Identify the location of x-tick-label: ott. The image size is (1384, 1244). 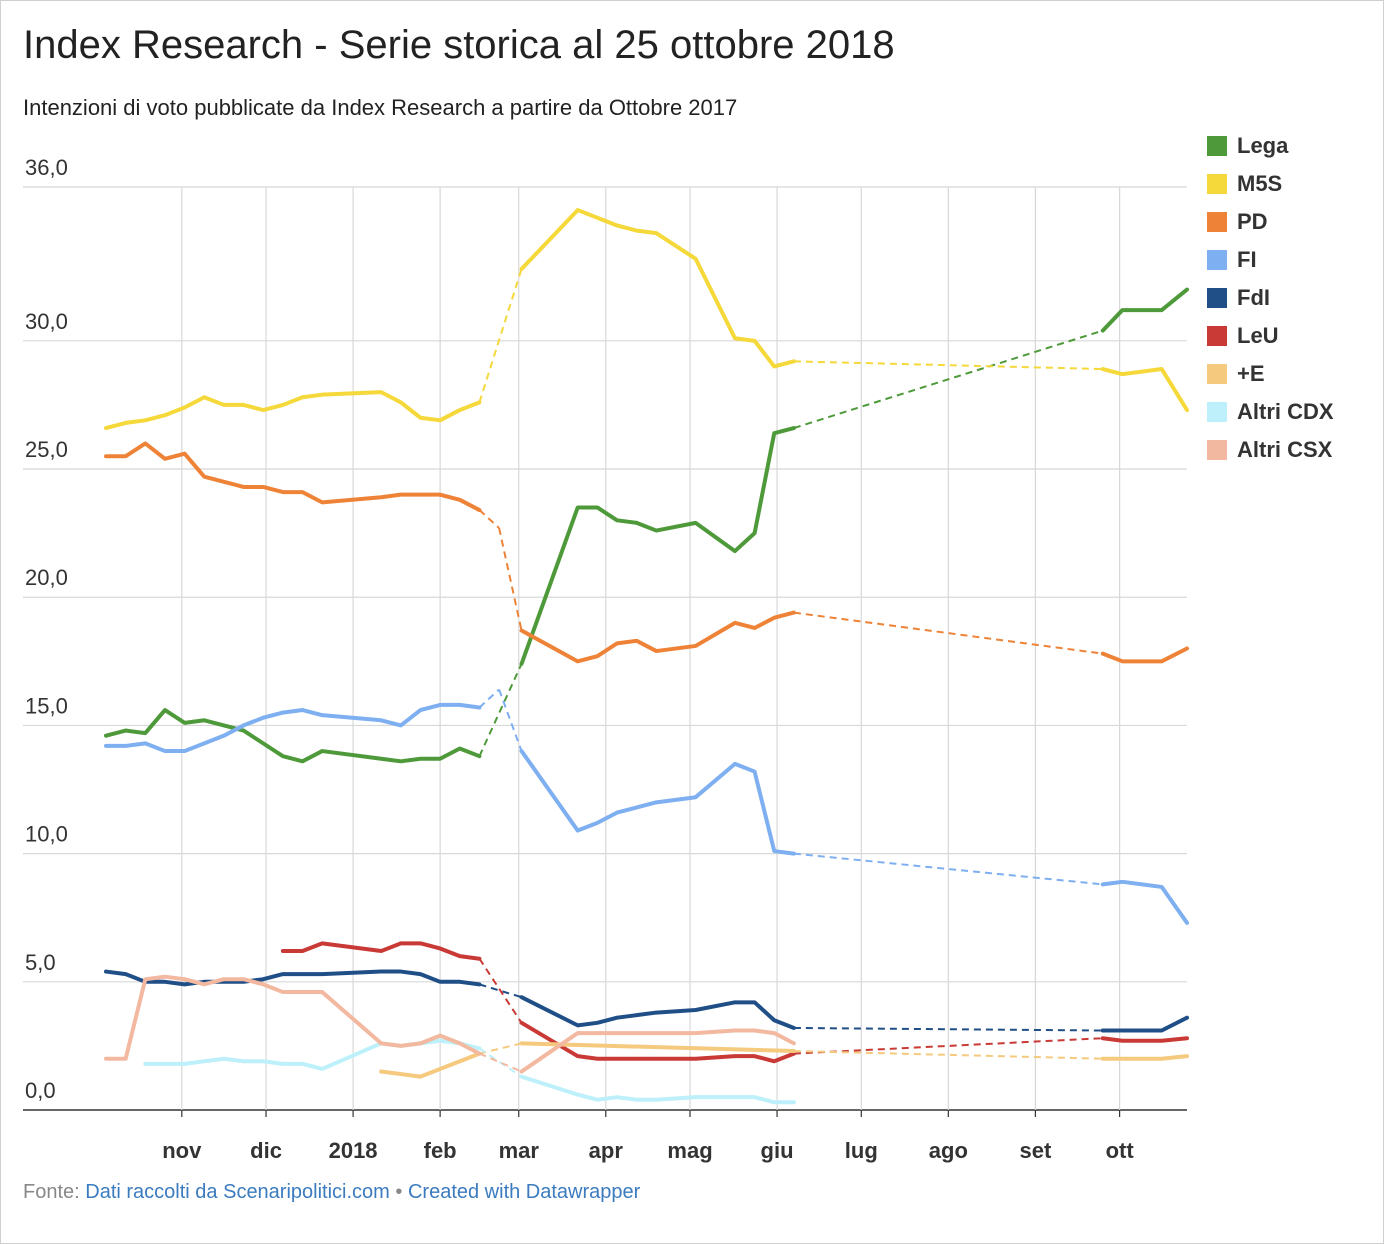
(1120, 1150).